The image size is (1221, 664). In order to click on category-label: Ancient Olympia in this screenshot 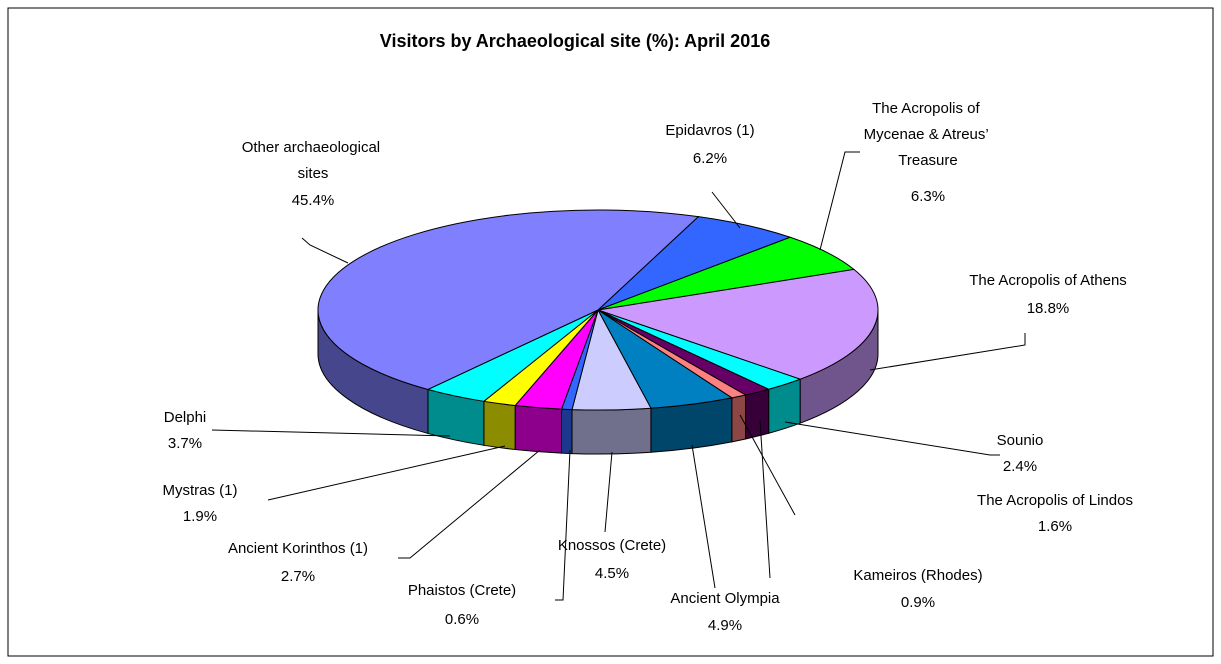, I will do `click(725, 598)`.